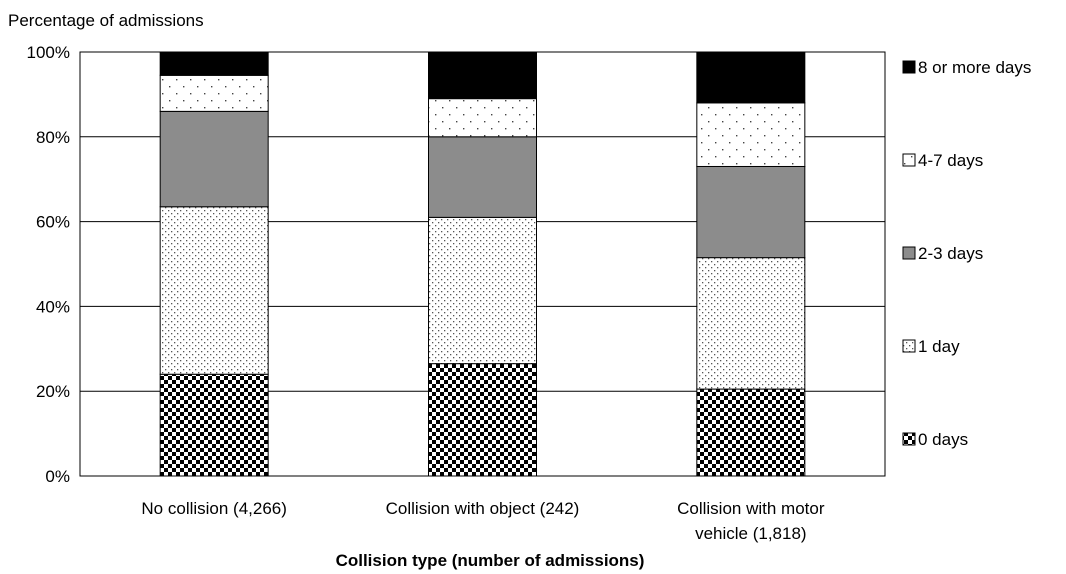  Describe the element at coordinates (751, 508) in the screenshot. I see `x-tick-label: Collision with motor` at that location.